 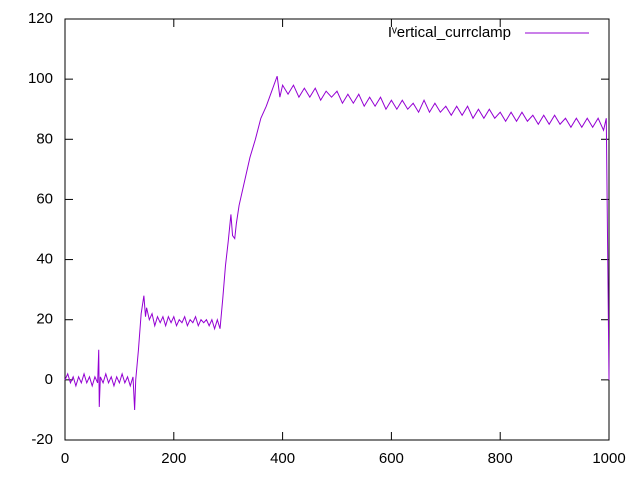 I want to click on y-tick-label: 120, so click(x=40, y=18).